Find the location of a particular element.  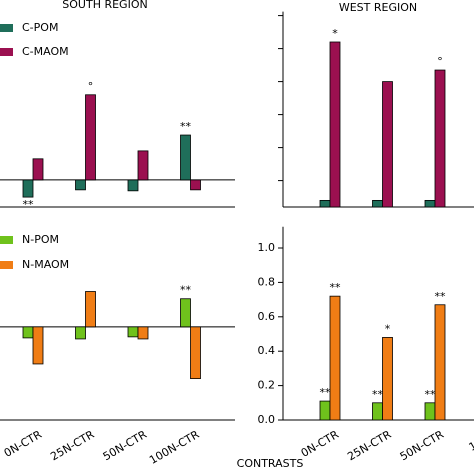

x-axis-label: CONTRASTS is located at coordinates (270, 463).